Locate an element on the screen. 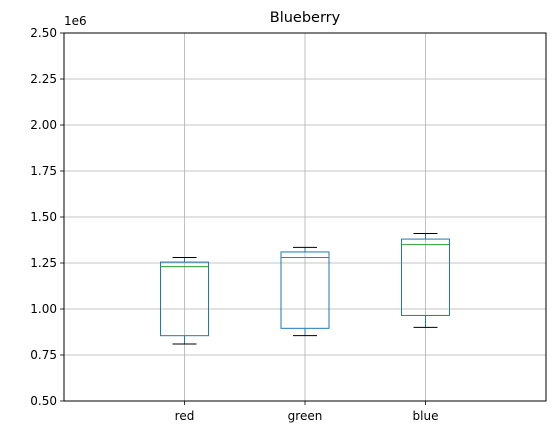 The width and height of the screenshot is (556, 435). y-tick-label: 1.75 is located at coordinates (43, 171).